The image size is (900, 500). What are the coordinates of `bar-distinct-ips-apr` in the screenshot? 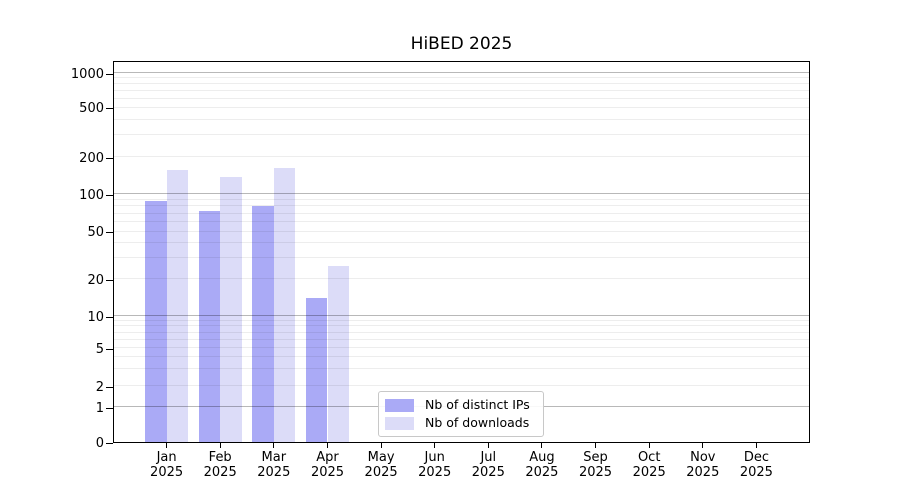 It's located at (317, 370).